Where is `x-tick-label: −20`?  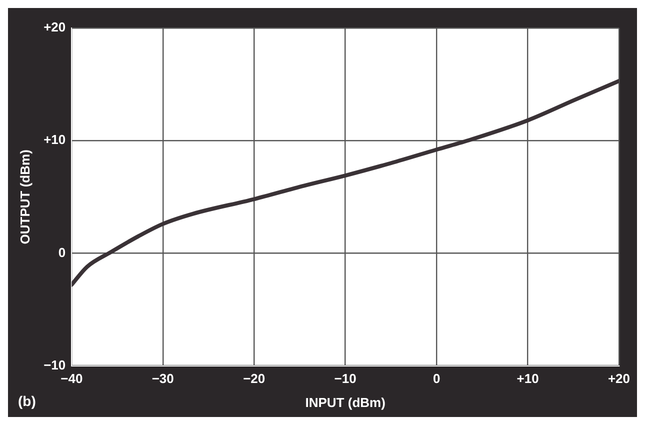
x-tick-label: −20 is located at coordinates (254, 378).